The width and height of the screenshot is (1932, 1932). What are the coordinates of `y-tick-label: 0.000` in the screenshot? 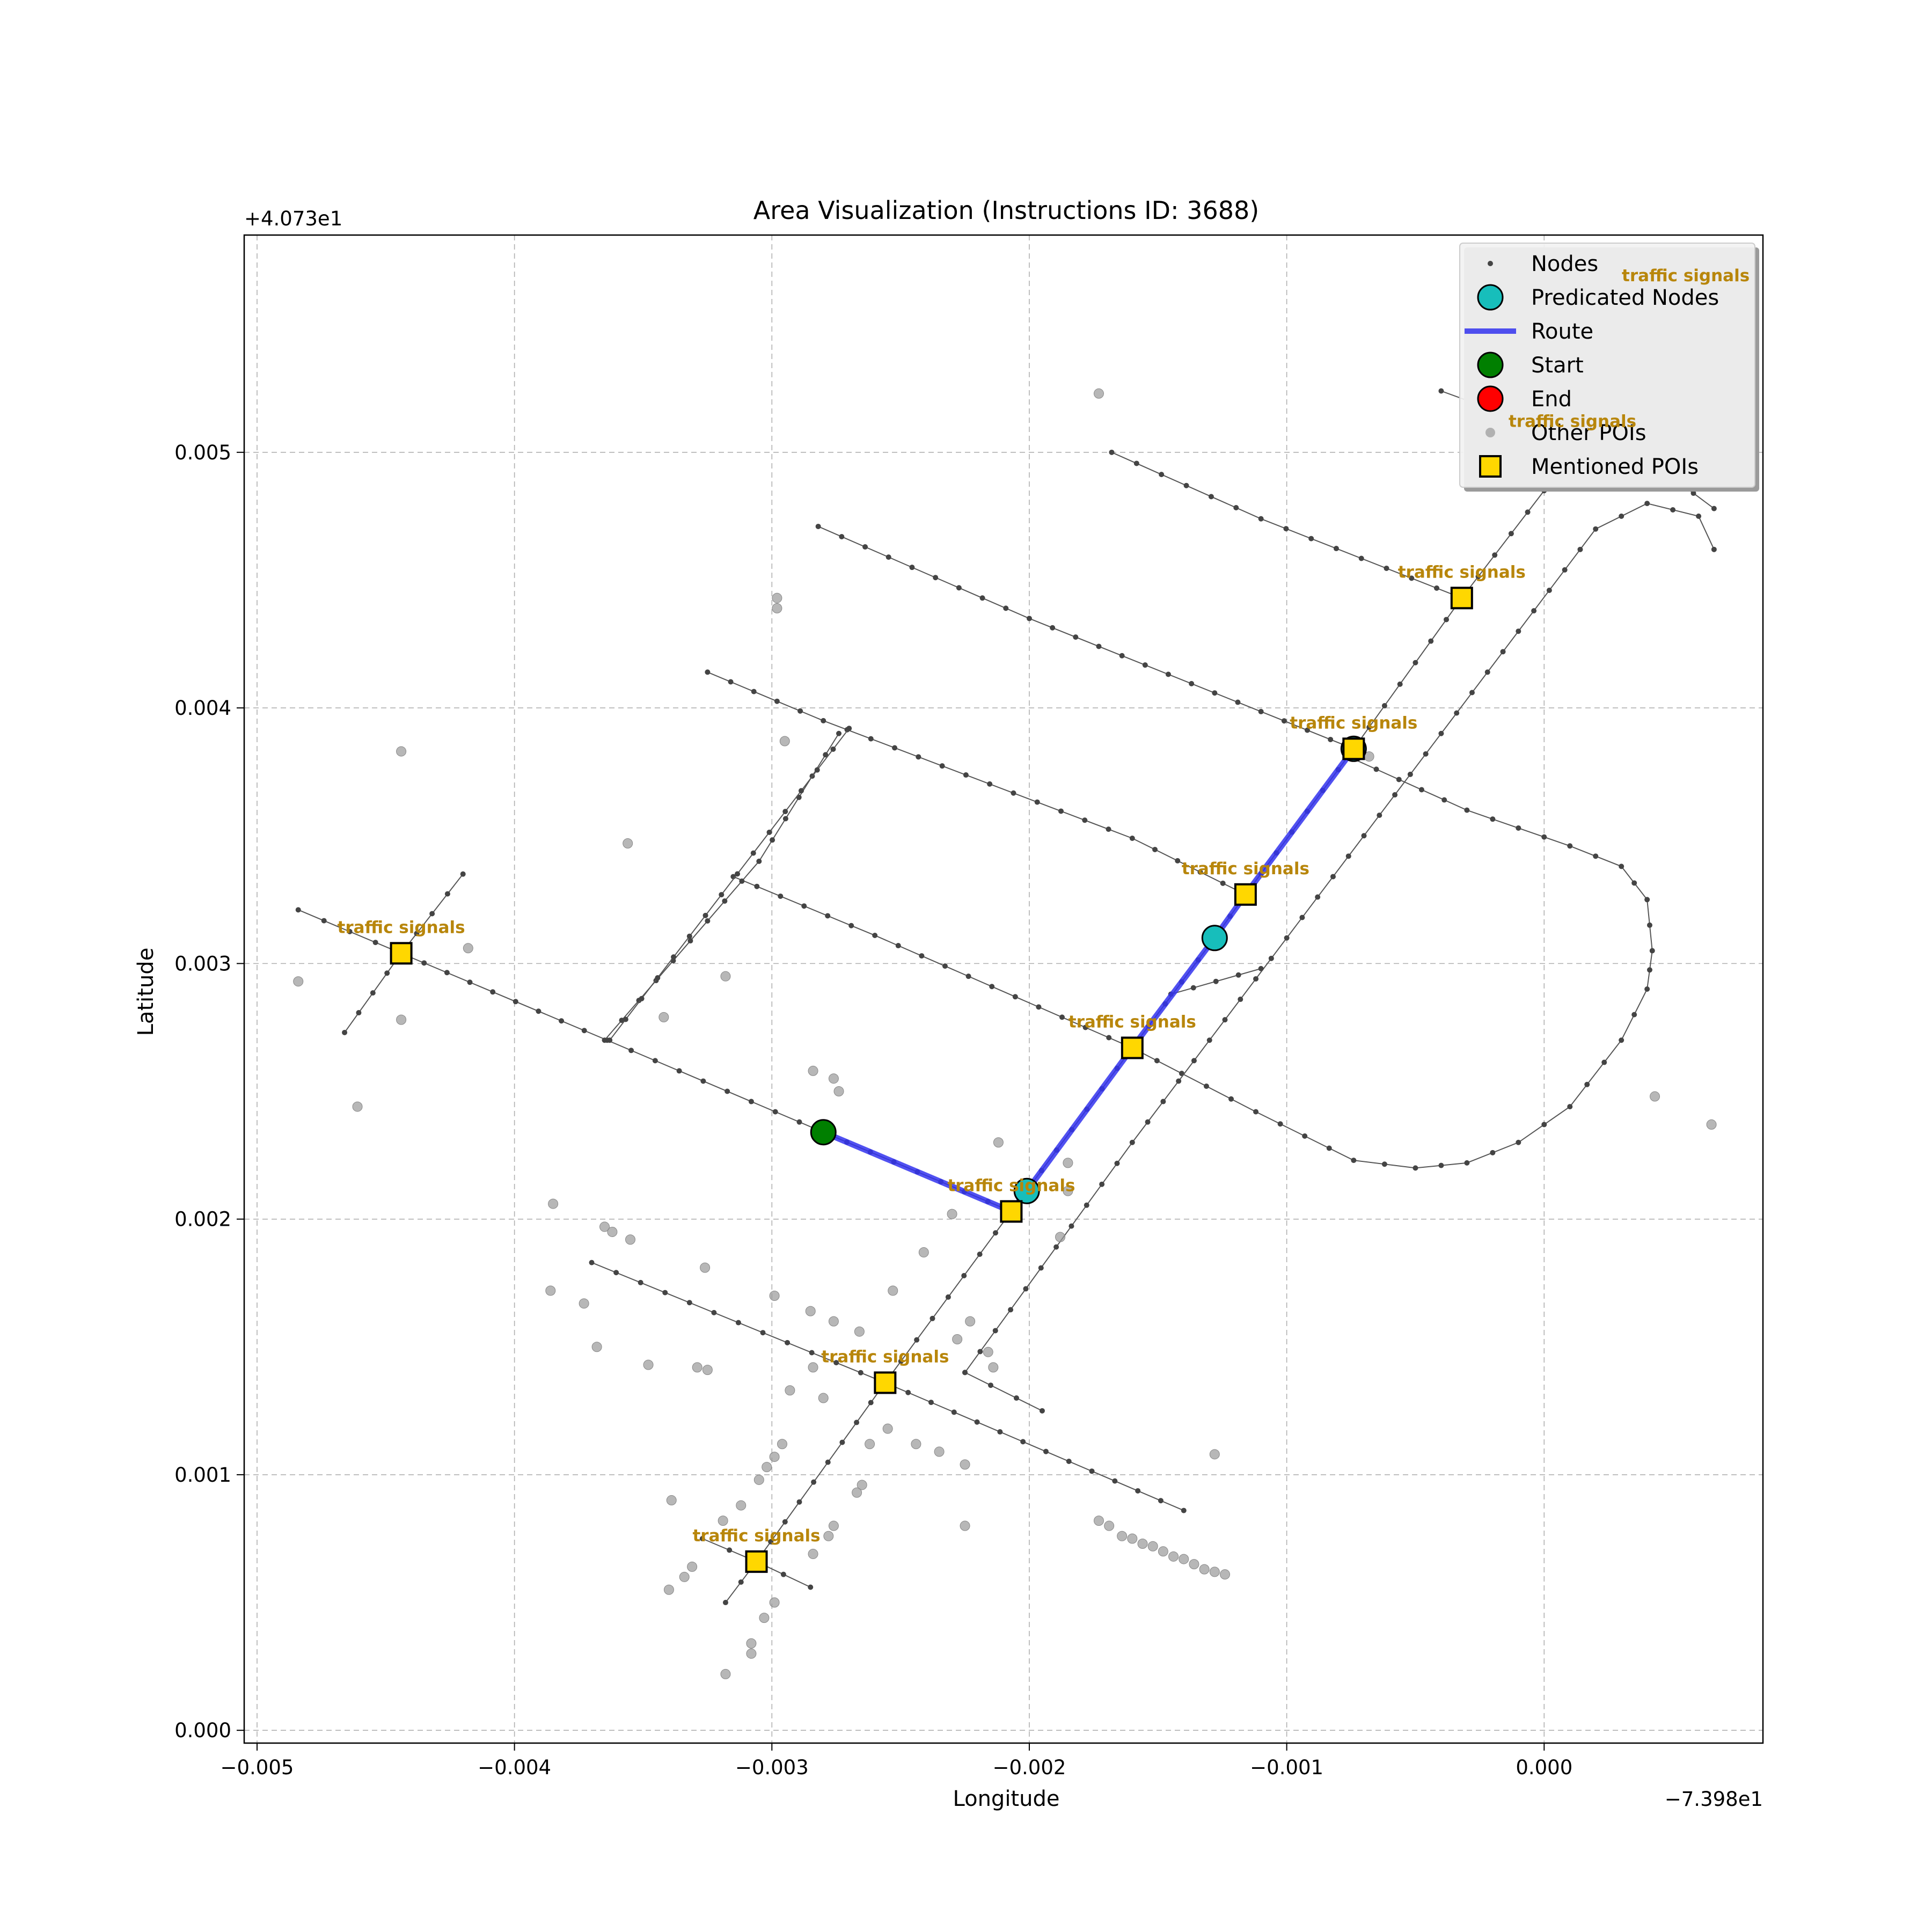 It's located at (202, 1730).